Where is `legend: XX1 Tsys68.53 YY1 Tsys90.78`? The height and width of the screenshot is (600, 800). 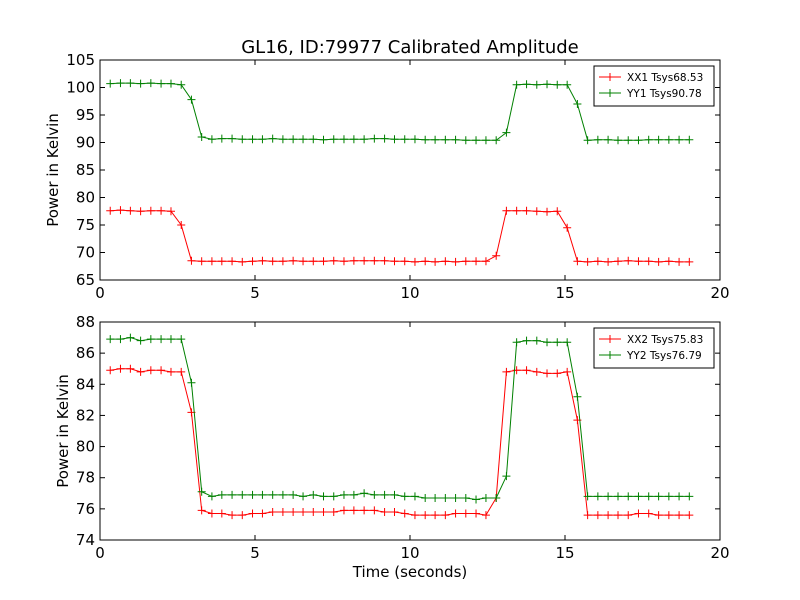
legend: XX1 Tsys68.53 YY1 Tsys90.78 is located at coordinates (654, 86).